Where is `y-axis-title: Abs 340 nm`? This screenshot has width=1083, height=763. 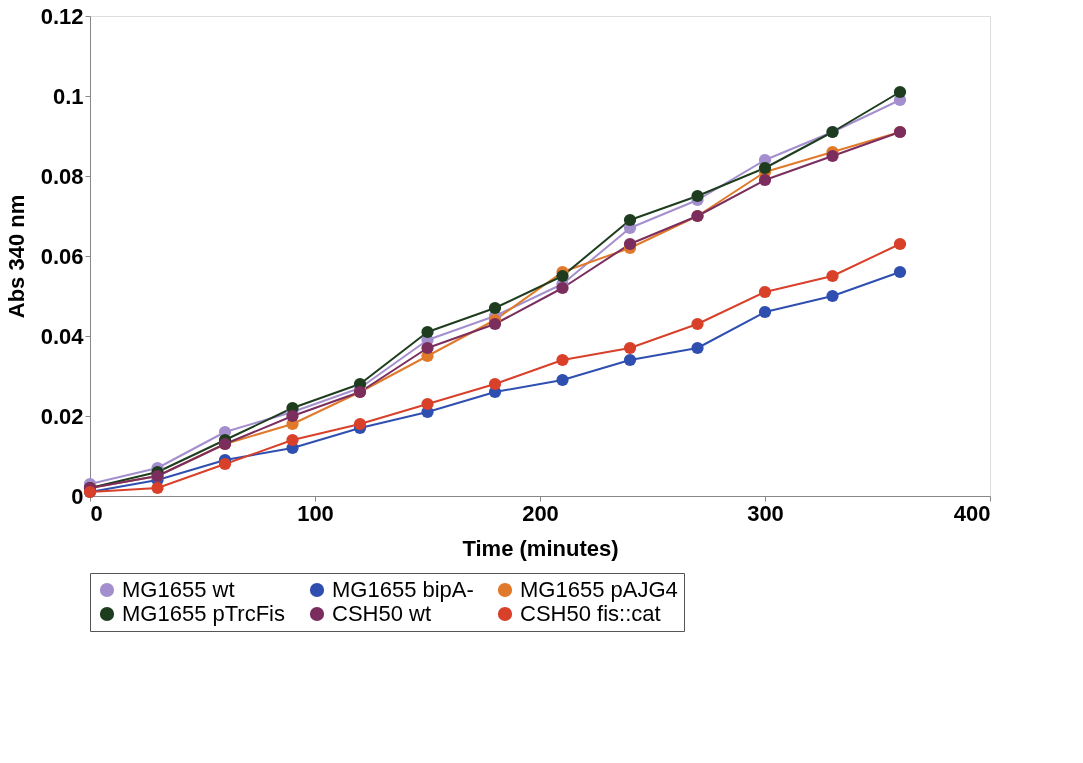
y-axis-title: Abs 340 nm is located at coordinates (16, 256).